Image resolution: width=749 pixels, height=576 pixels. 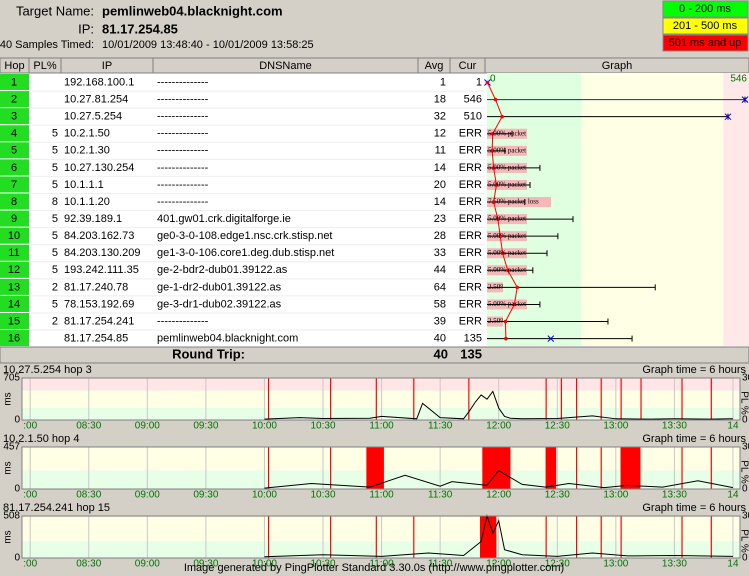 What do you see at coordinates (14, 304) in the screenshot?
I see `hop: 14` at bounding box center [14, 304].